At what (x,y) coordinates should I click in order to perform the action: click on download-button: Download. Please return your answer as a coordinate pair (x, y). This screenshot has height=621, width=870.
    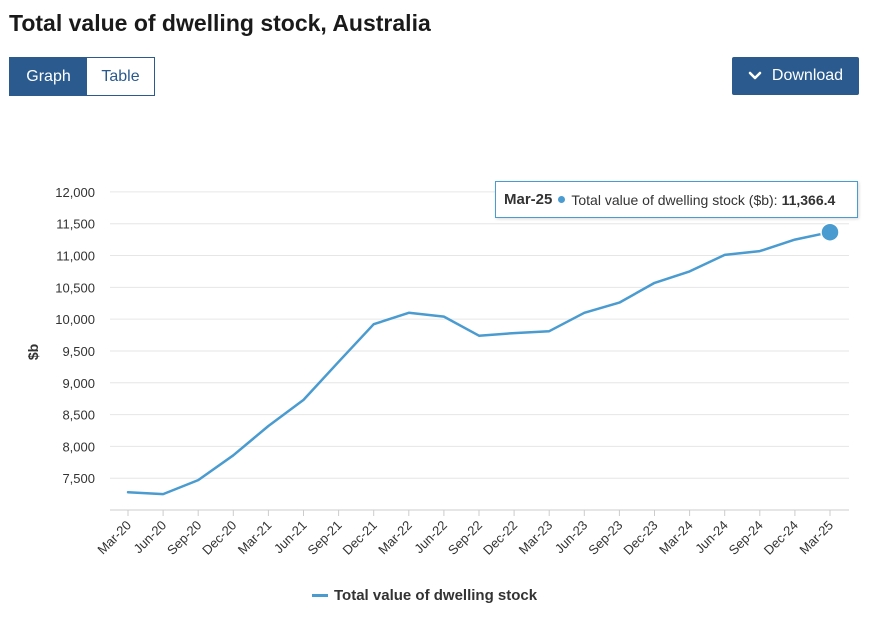
    Looking at the image, I should click on (795, 76).